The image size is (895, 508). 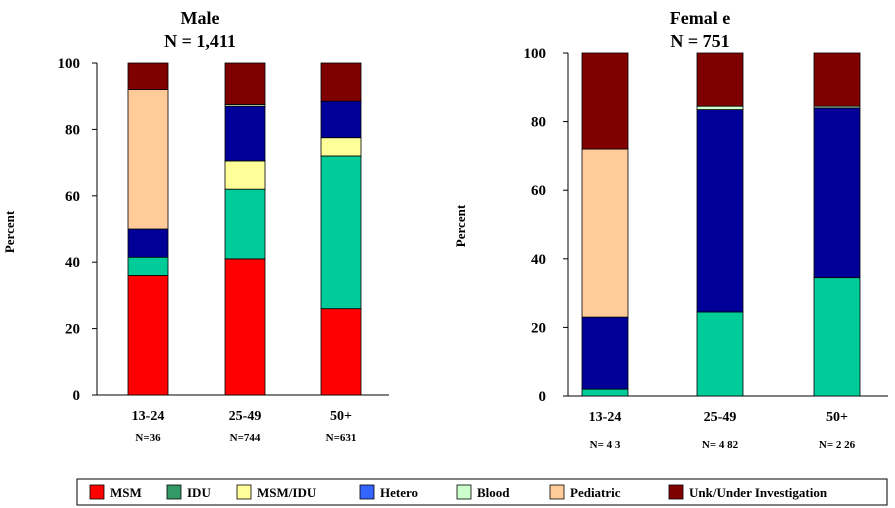 I want to click on chart-title: Male, so click(x=200, y=18).